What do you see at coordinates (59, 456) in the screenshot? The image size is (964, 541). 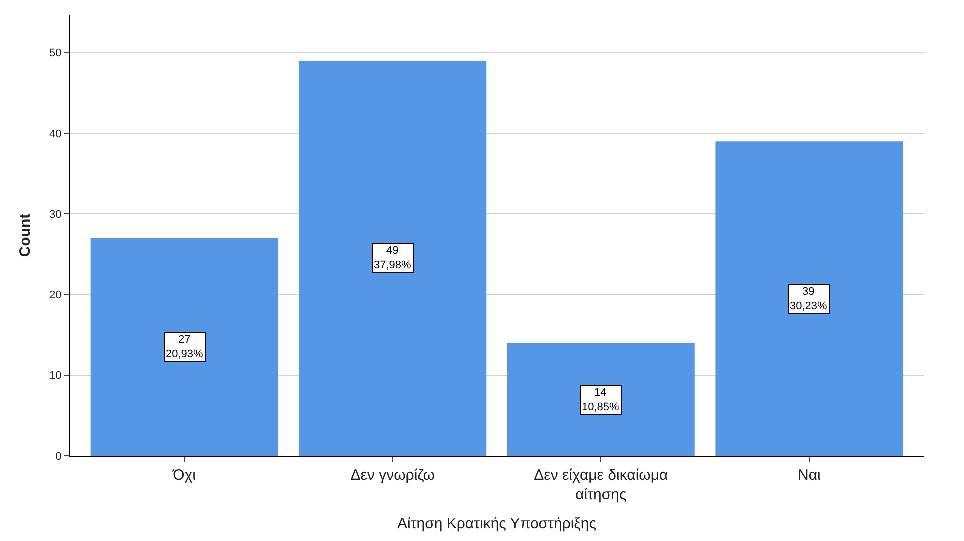 I see `y-tick-label: 0` at bounding box center [59, 456].